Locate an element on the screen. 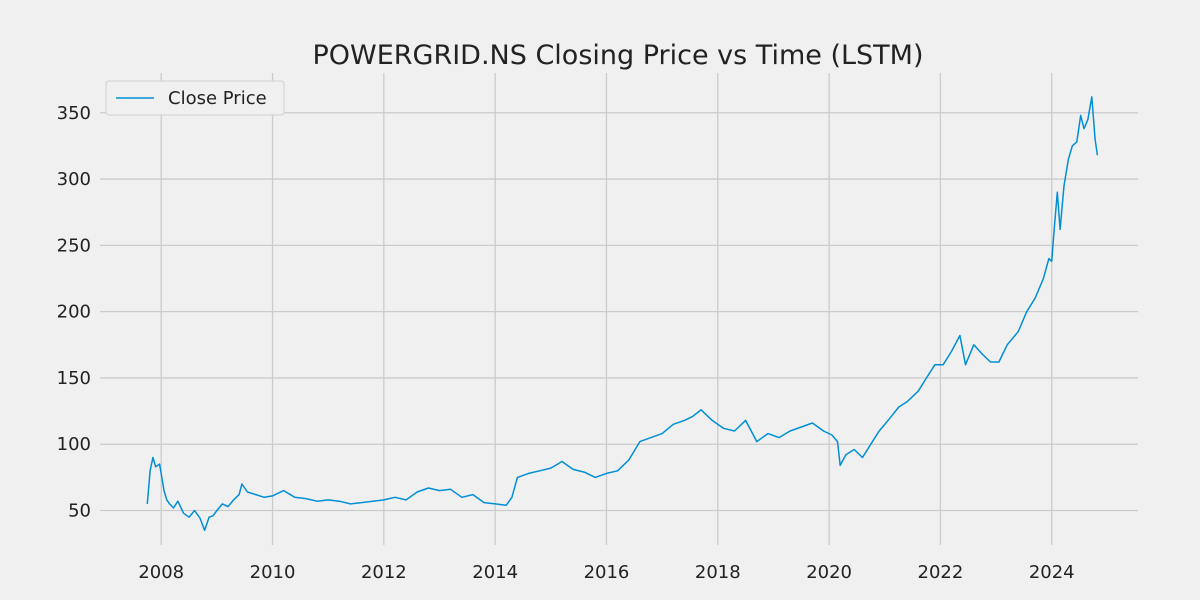 The image size is (1200, 600). y-tick-label: 50 is located at coordinates (79, 511).